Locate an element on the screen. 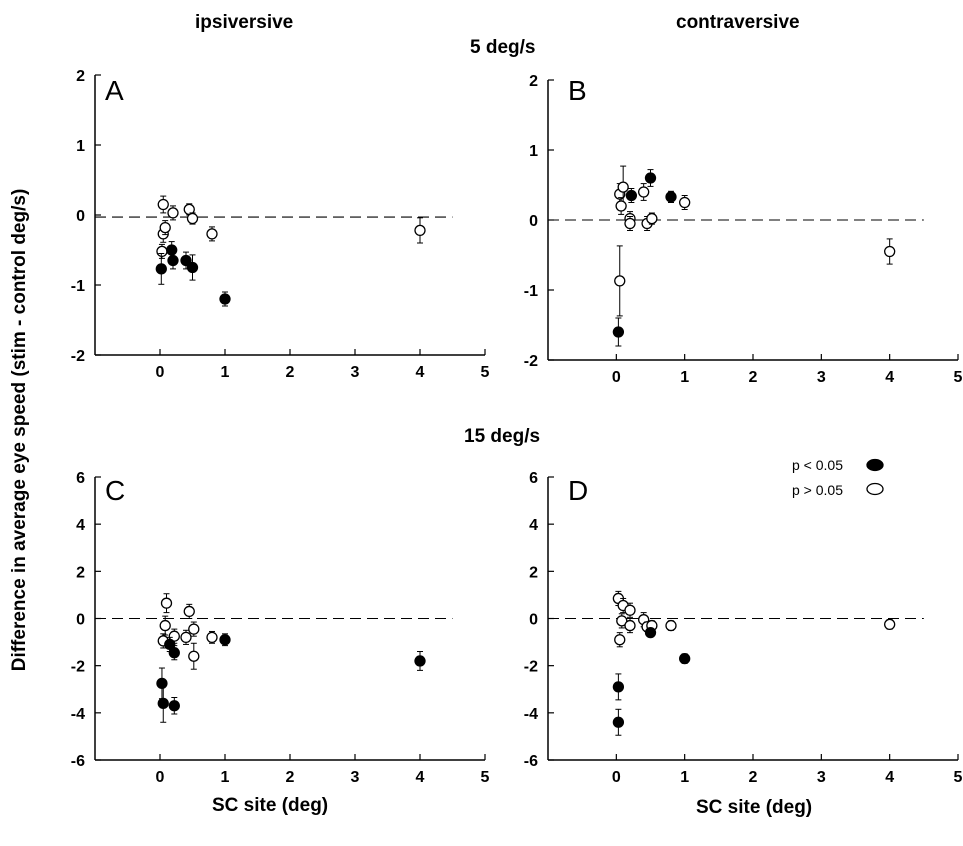  legend: p < 0.05 p > 0.05 is located at coordinates (838, 477).